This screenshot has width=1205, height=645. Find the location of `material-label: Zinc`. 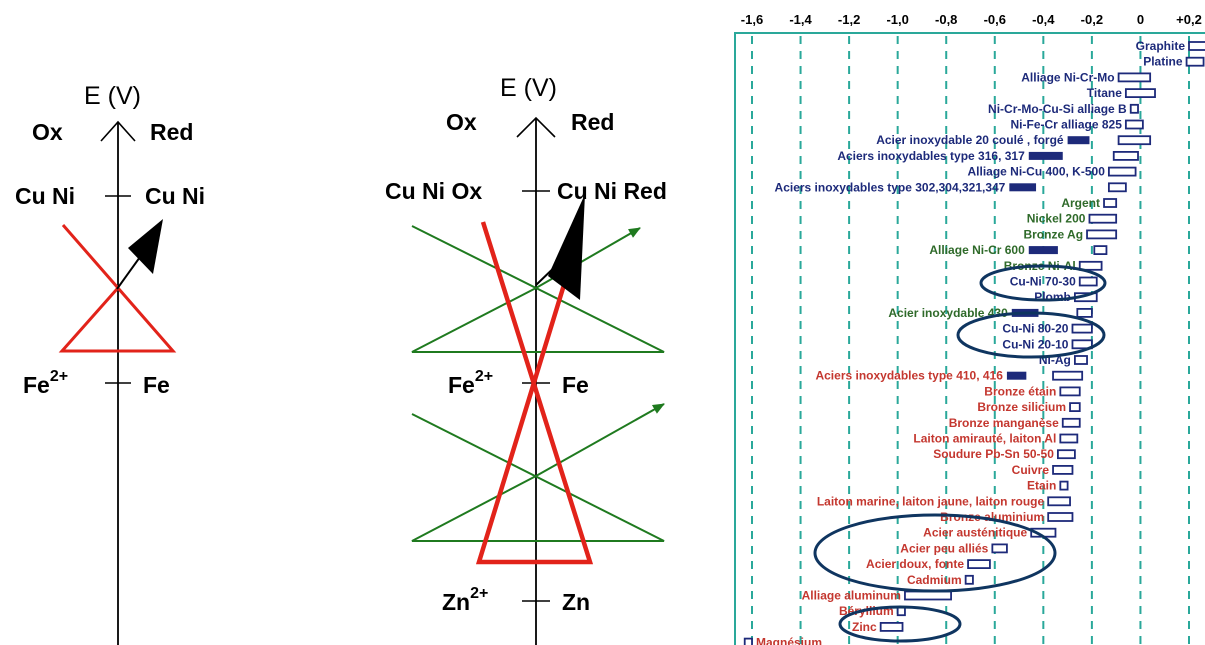

material-label: Zinc is located at coordinates (864, 627).